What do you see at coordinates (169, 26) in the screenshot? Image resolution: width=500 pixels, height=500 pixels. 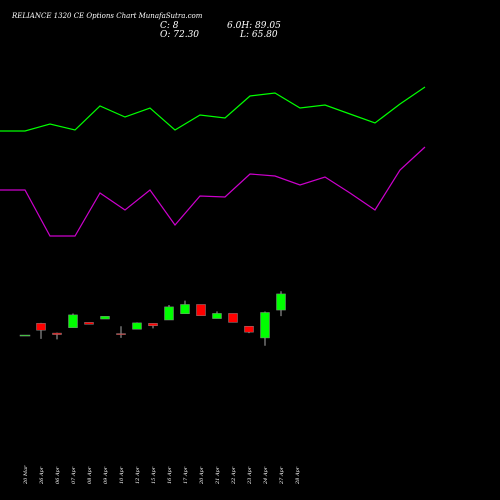 I see `close-label: C: 8` at bounding box center [169, 26].